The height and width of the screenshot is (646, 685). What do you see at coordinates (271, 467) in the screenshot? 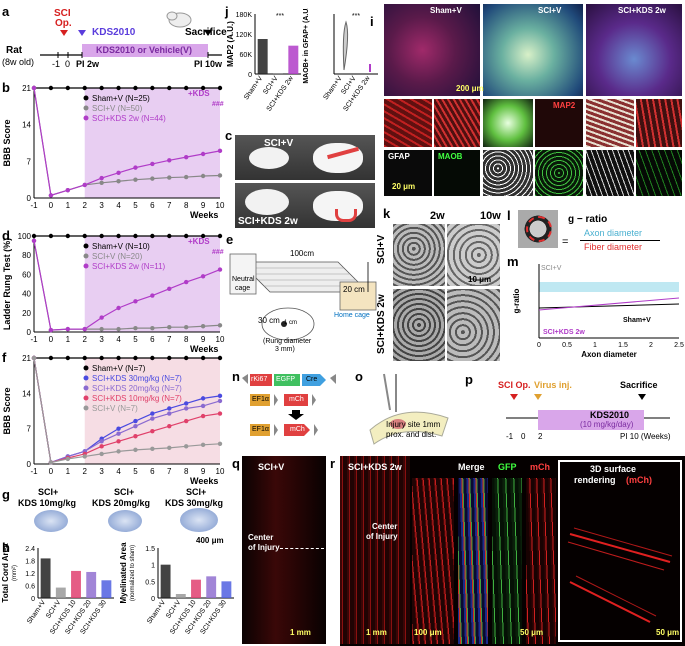
I see `panel-q-title: SCI+V` at bounding box center [271, 467].